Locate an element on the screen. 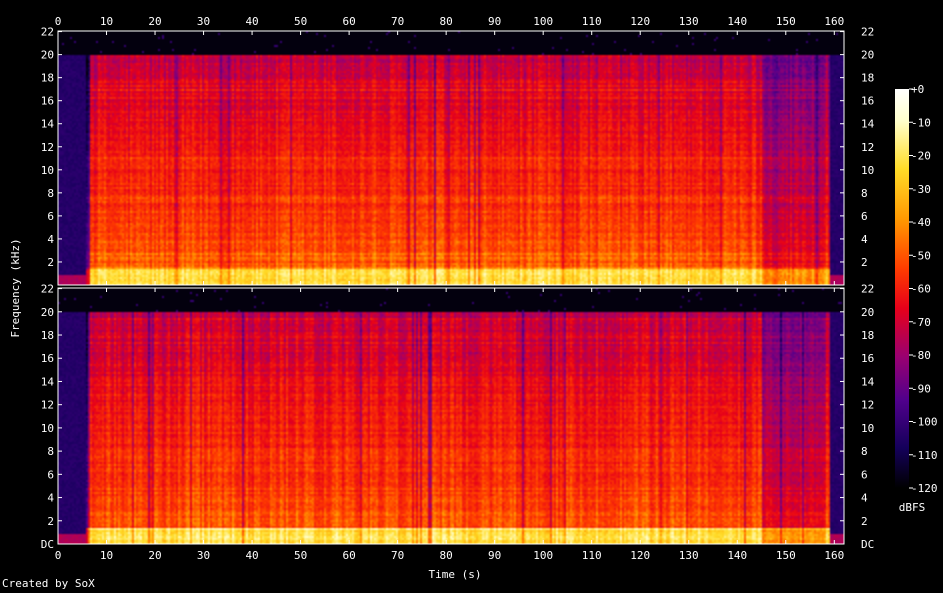 This screenshot has height=593, width=943. y-tick-label-left-ch1: 8 is located at coordinates (50, 193).